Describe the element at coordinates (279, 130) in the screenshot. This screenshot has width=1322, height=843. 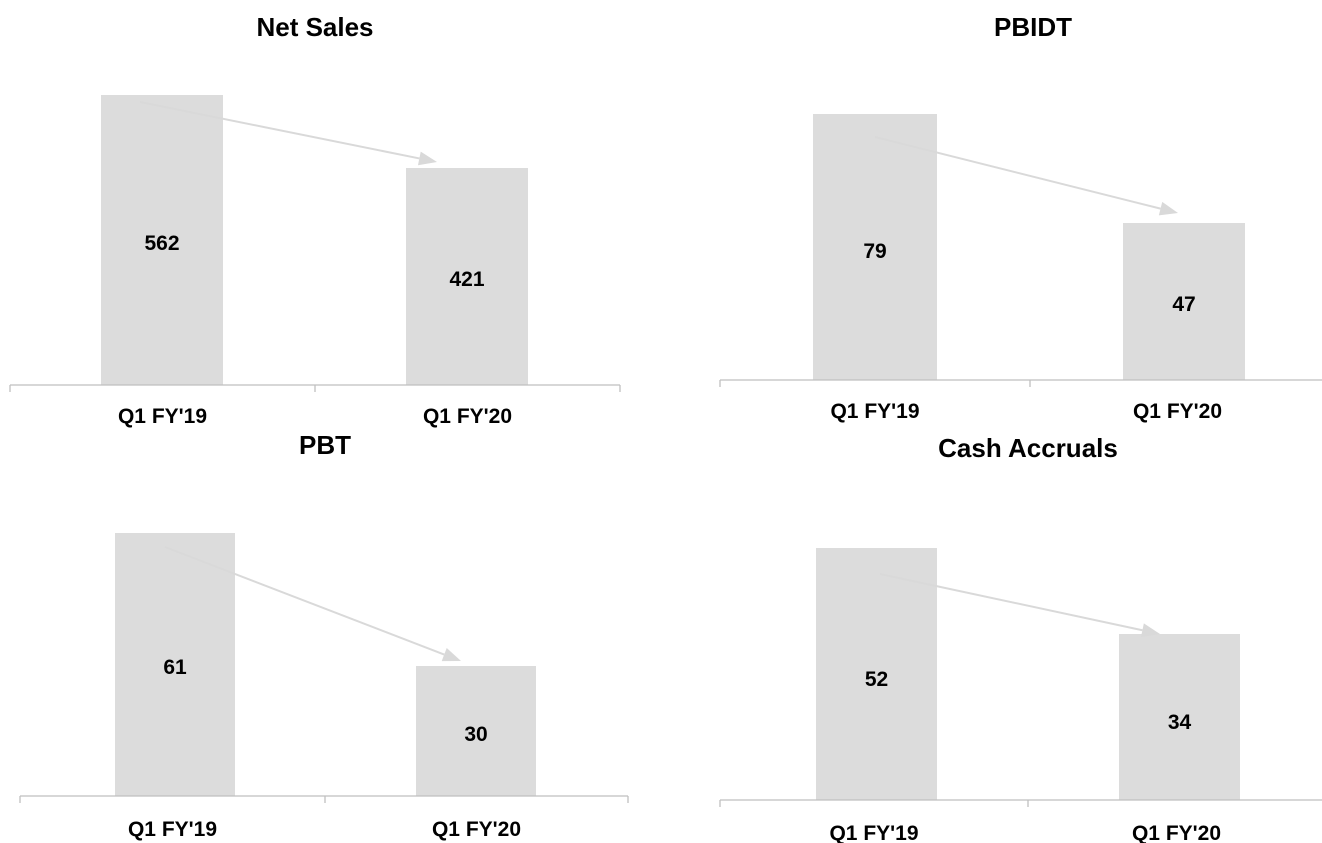
I see `net-sales-trend-arrow-line` at that location.